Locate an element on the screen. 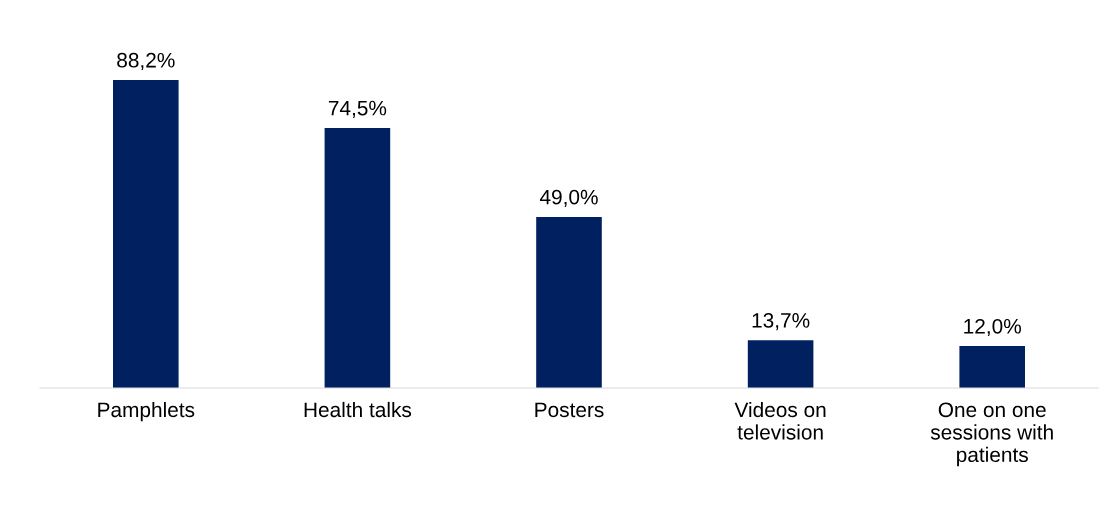 The image size is (1112, 517). x-tick-label: One on one sessions with patients is located at coordinates (991, 434).